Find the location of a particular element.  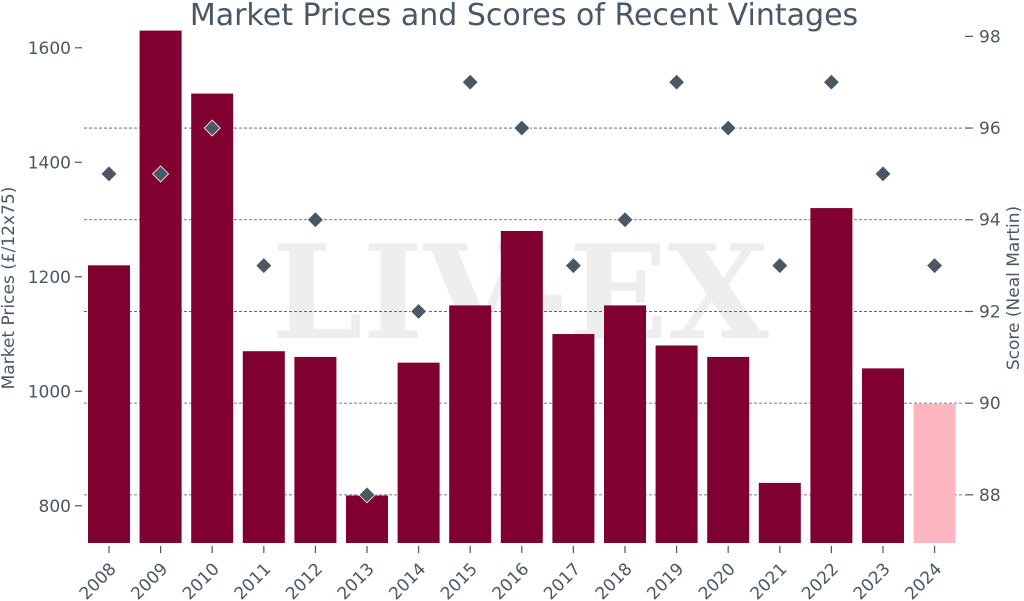

y2-tick-label: 90 is located at coordinates (990, 404).